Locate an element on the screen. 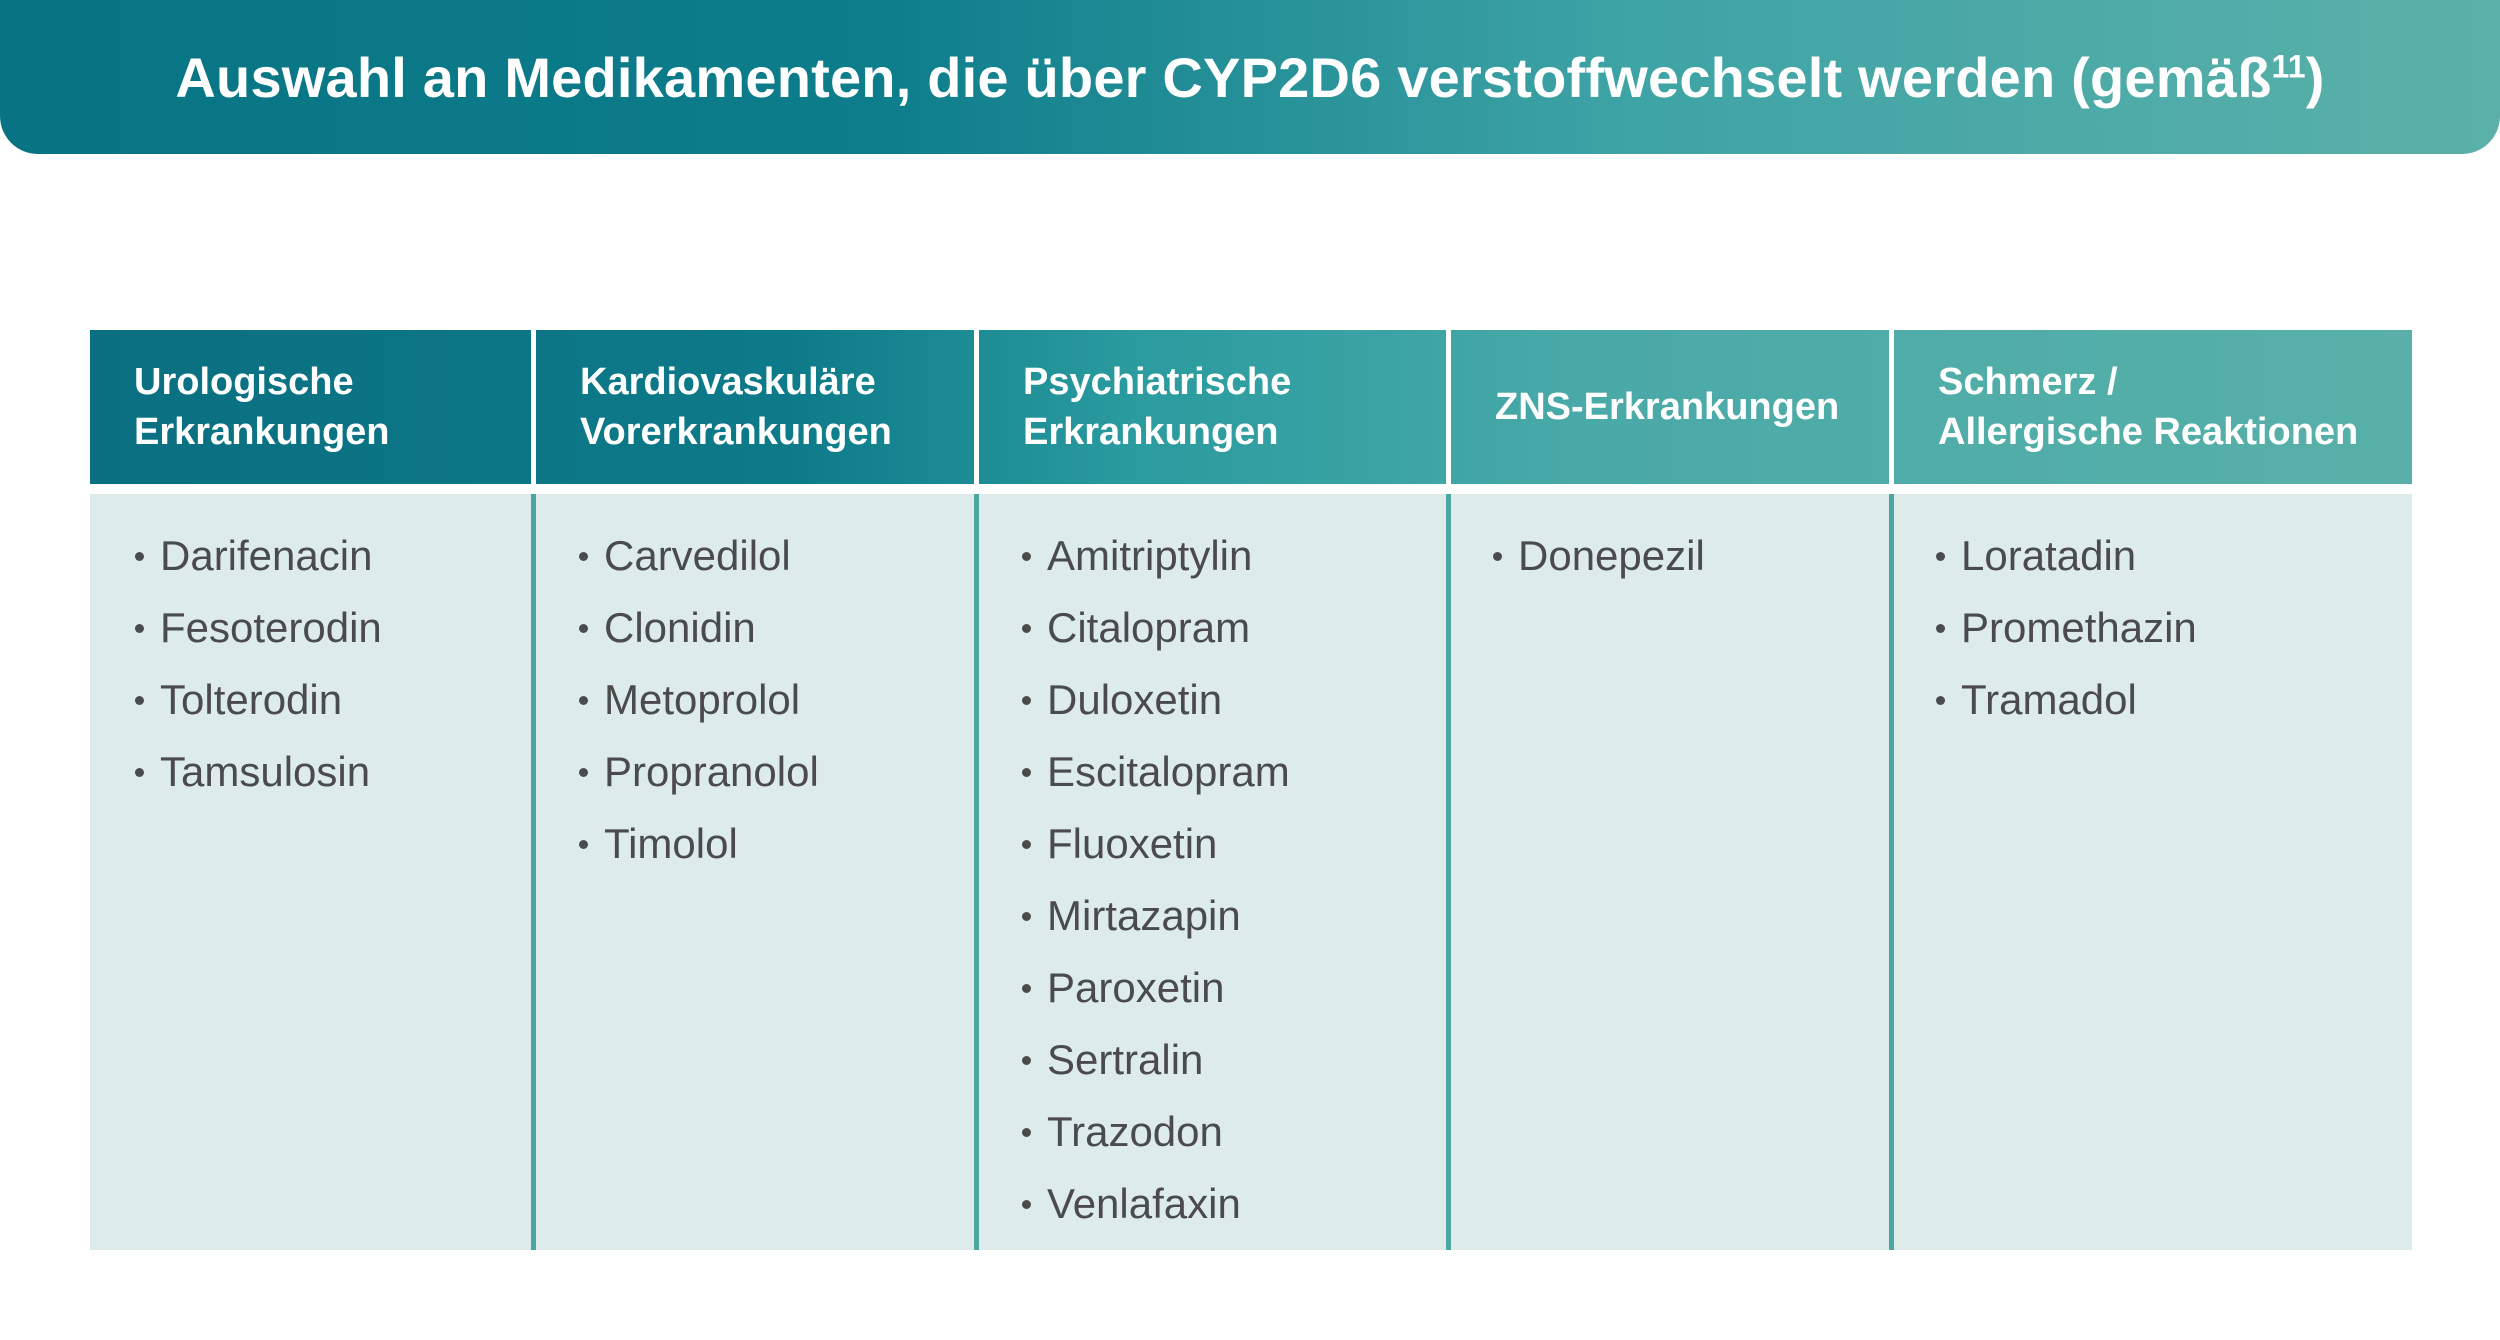 The image size is (2500, 1340). medication-list-item: Propranolol is located at coordinates (699, 772).